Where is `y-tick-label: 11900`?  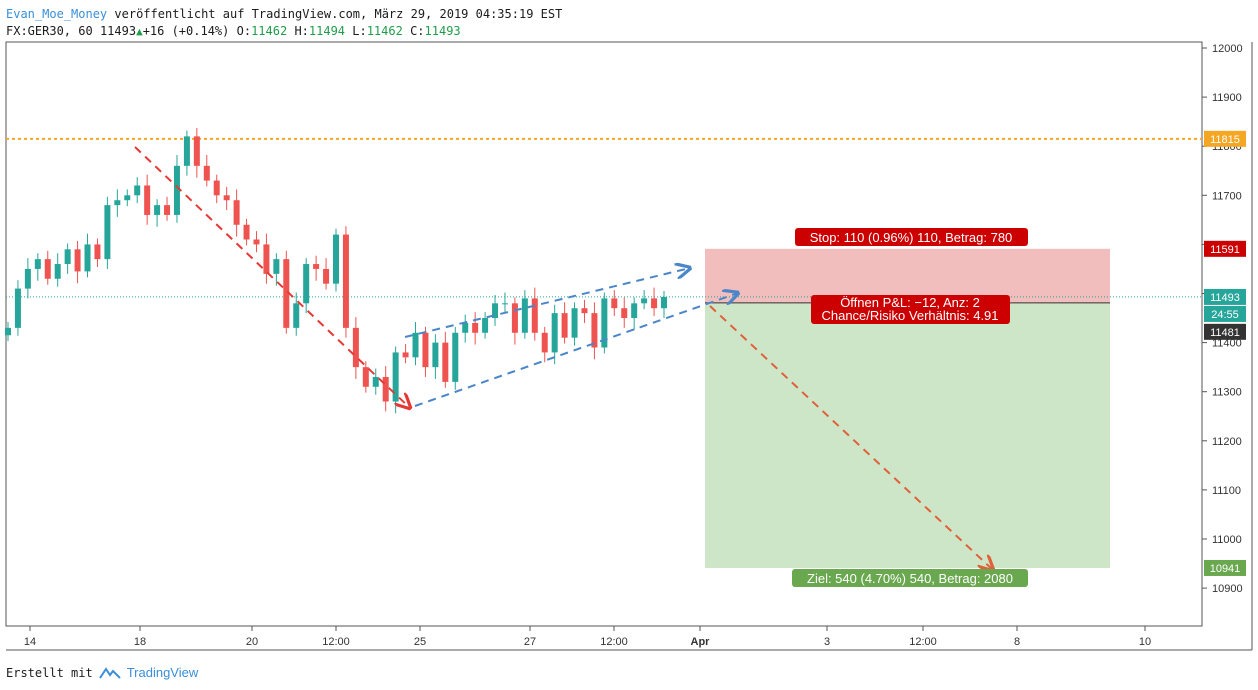 y-tick-label: 11900 is located at coordinates (1227, 98).